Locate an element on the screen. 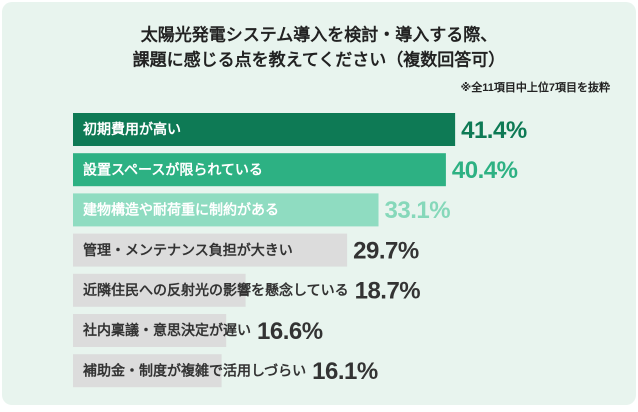 This screenshot has height=412, width=638. value-label: 40.4% is located at coordinates (485, 170).